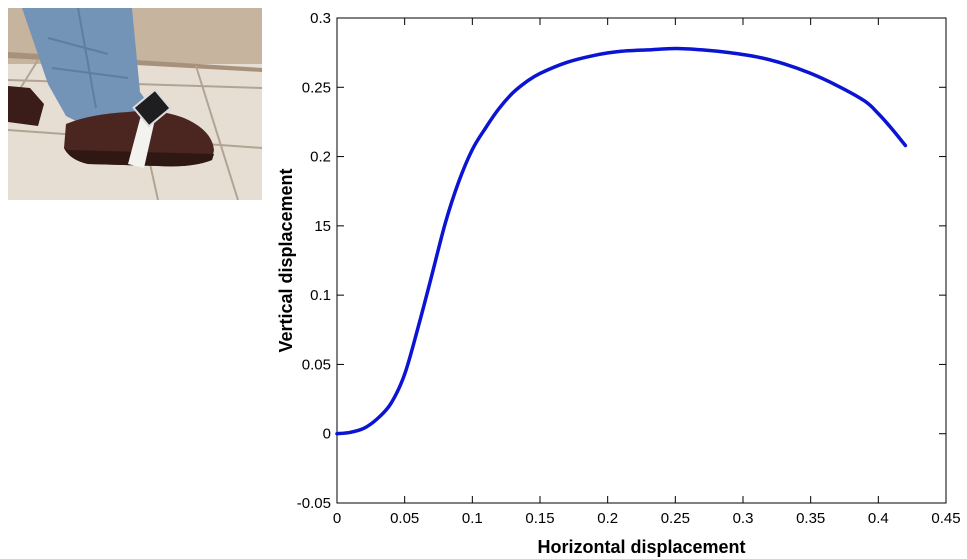 This screenshot has width=967, height=559. I want to click on photo-back-shoe, so click(26, 106).